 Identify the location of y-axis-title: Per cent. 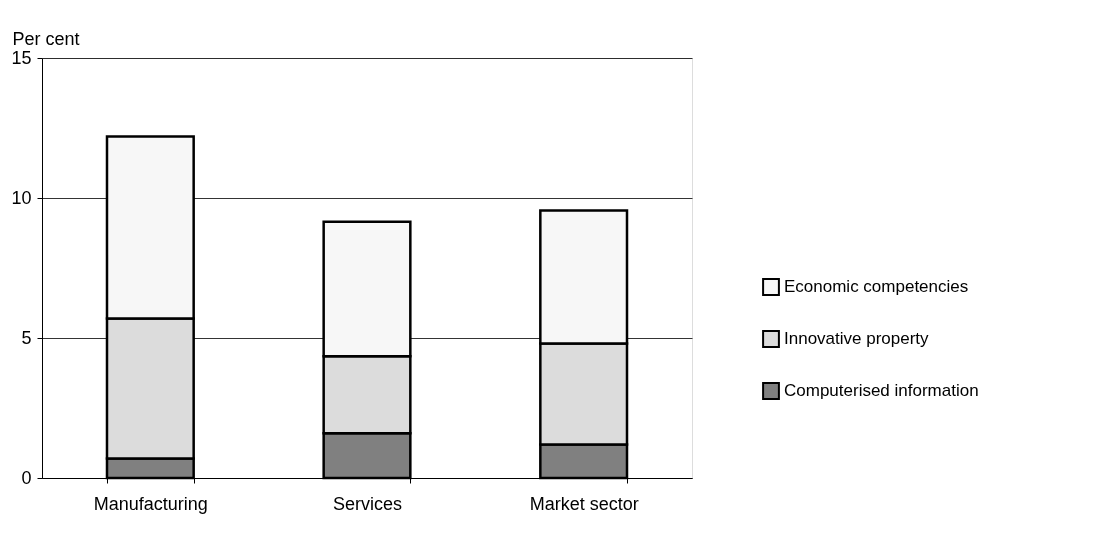
(46, 38).